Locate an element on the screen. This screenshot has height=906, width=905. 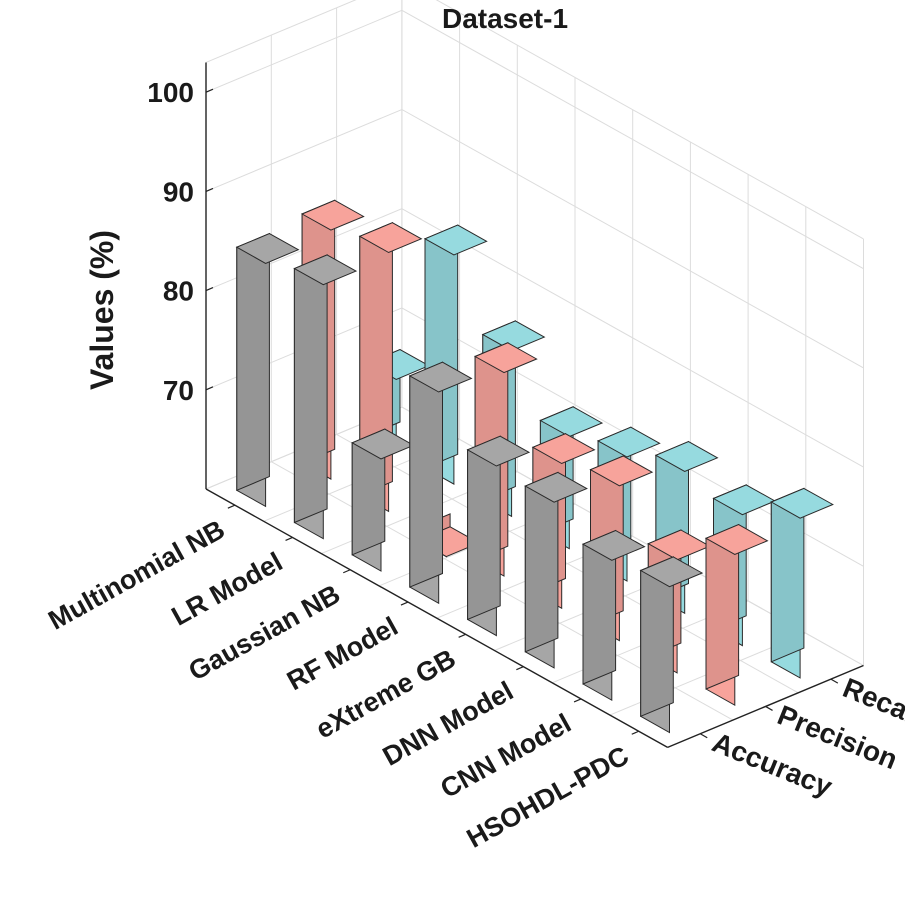
z-tick-label: 70 is located at coordinates (178, 390).